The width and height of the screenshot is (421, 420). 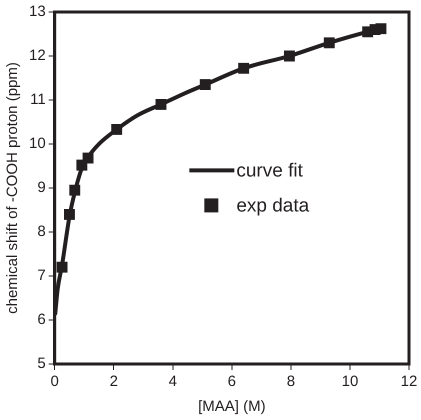 I want to click on y-tick-label: 9, so click(x=41, y=187).